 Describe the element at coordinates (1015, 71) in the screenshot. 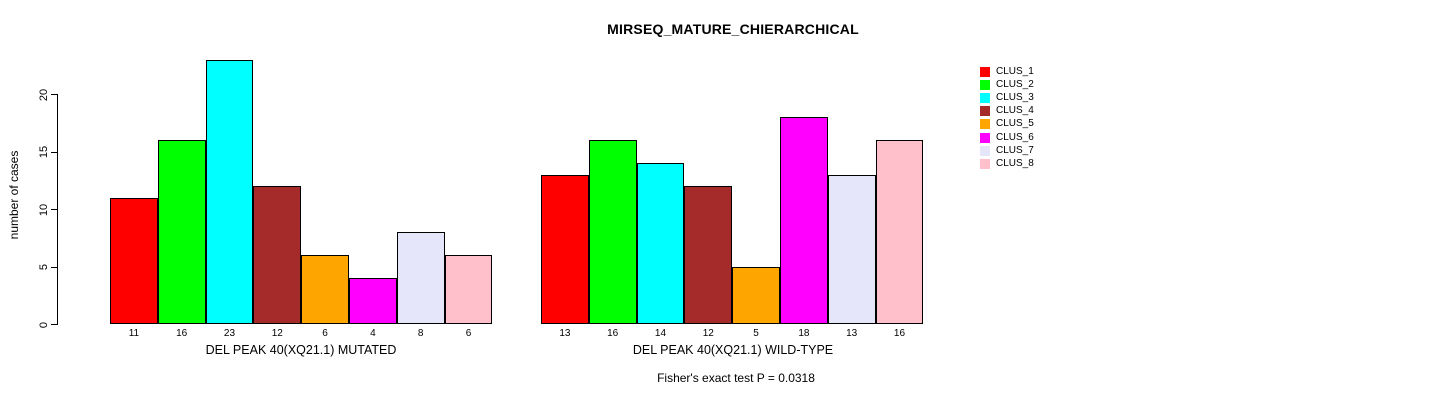

I see `legend-label: CLUS_1` at that location.